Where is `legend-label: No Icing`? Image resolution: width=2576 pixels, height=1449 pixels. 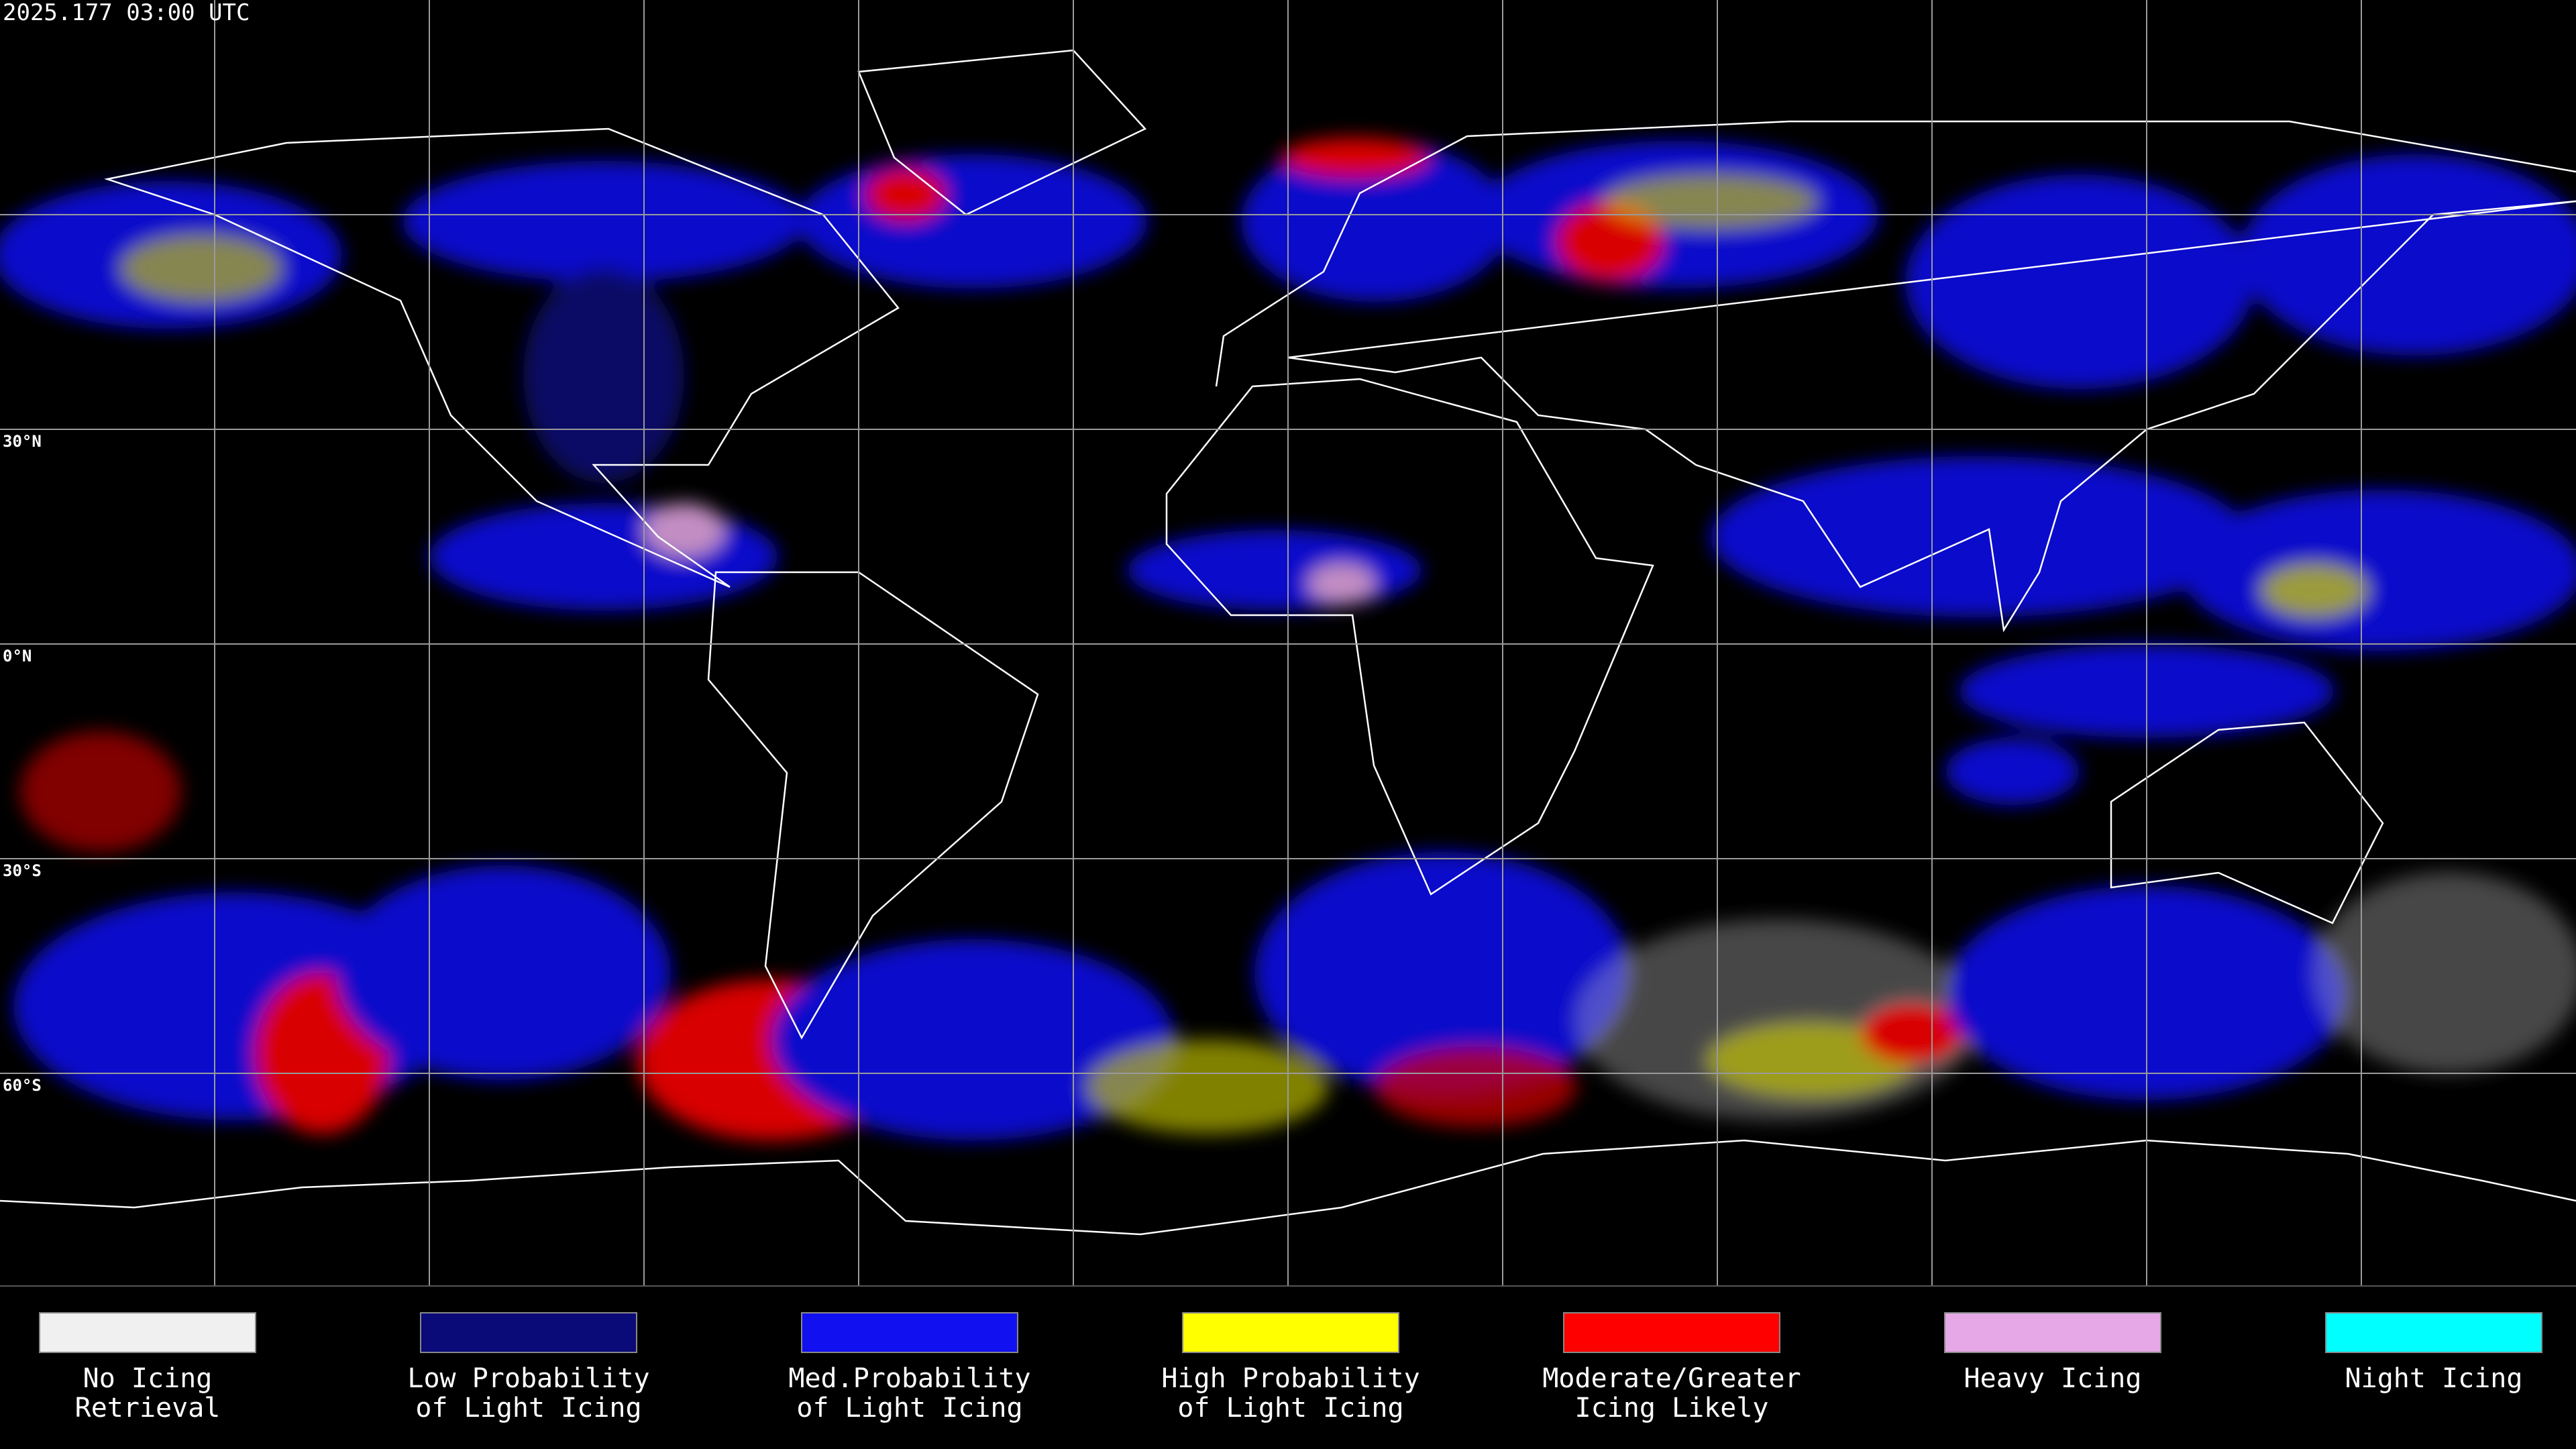
legend-label: No Icing is located at coordinates (148, 1378).